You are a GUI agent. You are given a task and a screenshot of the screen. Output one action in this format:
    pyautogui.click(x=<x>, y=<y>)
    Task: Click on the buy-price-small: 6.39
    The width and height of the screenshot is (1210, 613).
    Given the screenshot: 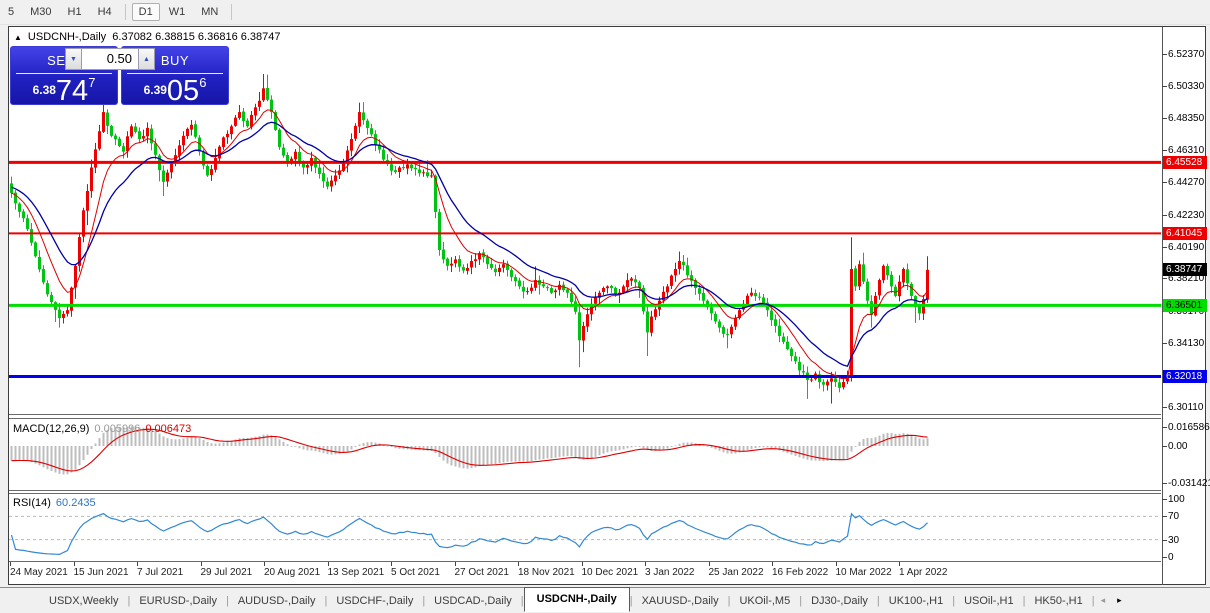 What is the action you would take?
    pyautogui.click(x=155, y=90)
    